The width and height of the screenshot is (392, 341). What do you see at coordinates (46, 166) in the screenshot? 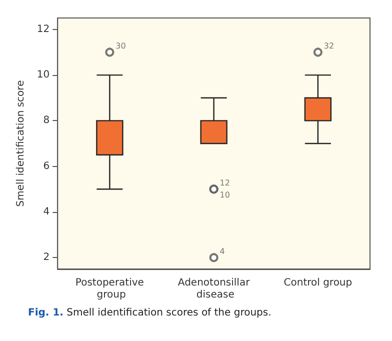
I see `y-tick-label: 6` at bounding box center [46, 166].